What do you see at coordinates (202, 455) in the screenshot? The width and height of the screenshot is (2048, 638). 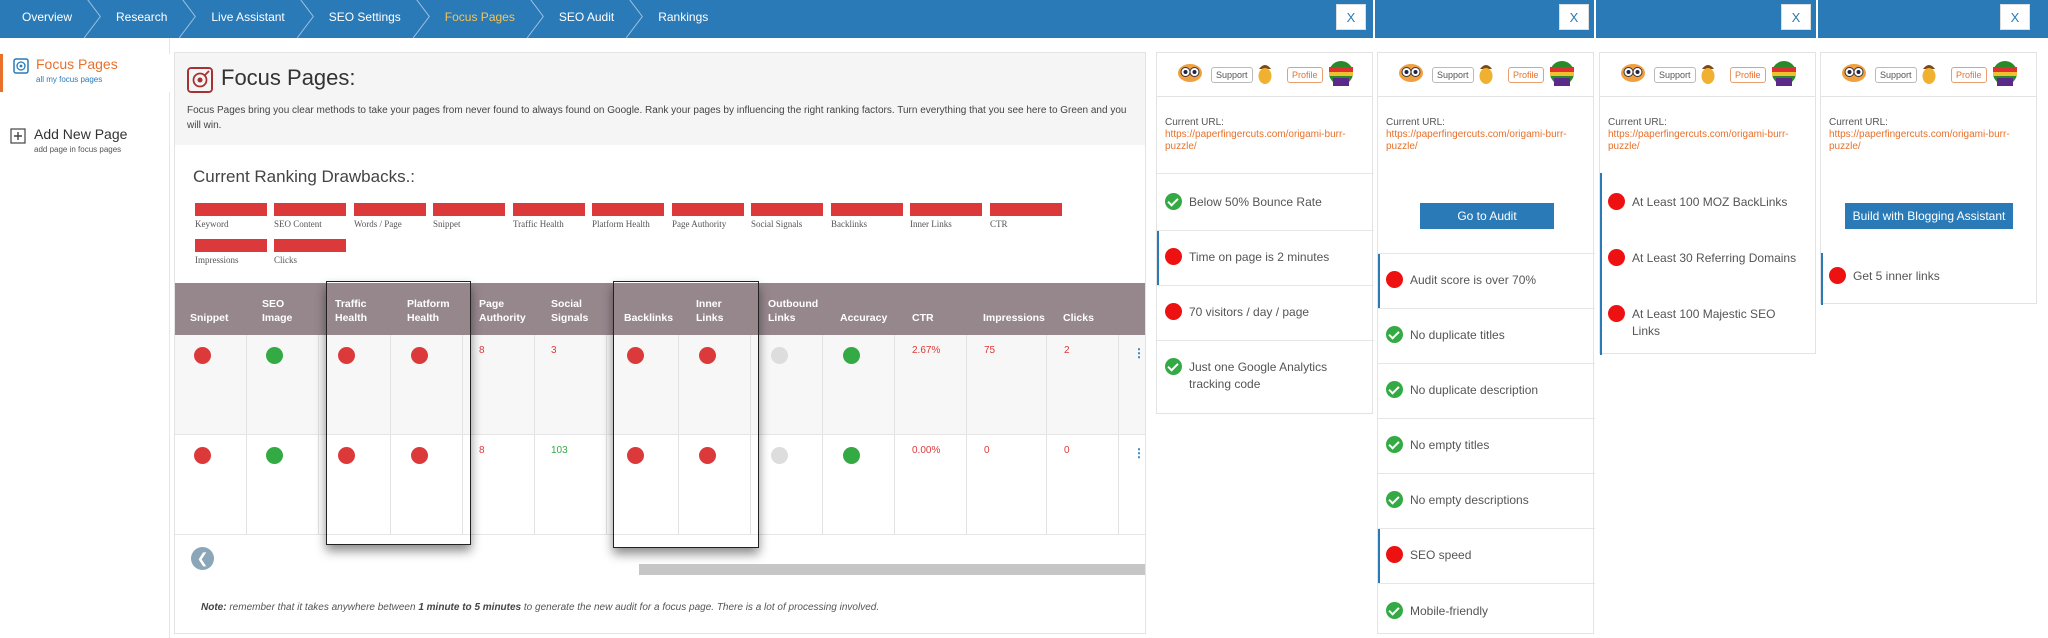 I see `snippet-status` at bounding box center [202, 455].